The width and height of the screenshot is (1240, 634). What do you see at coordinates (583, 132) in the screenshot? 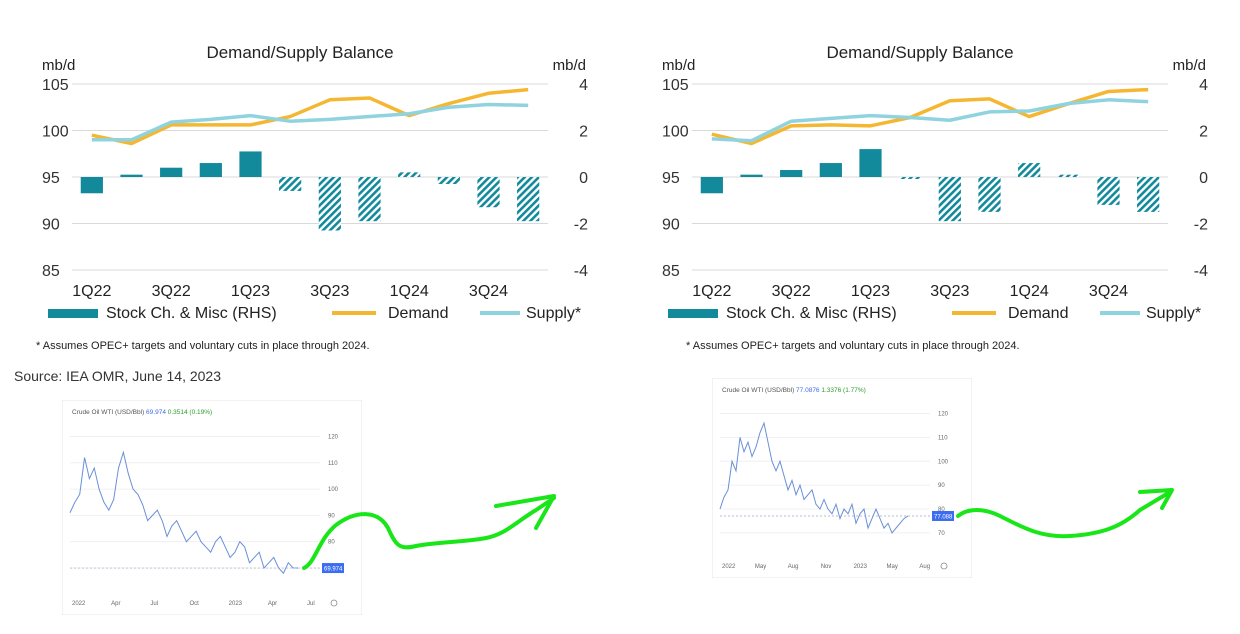
I see `y-right-tick-label: 2` at bounding box center [583, 132].